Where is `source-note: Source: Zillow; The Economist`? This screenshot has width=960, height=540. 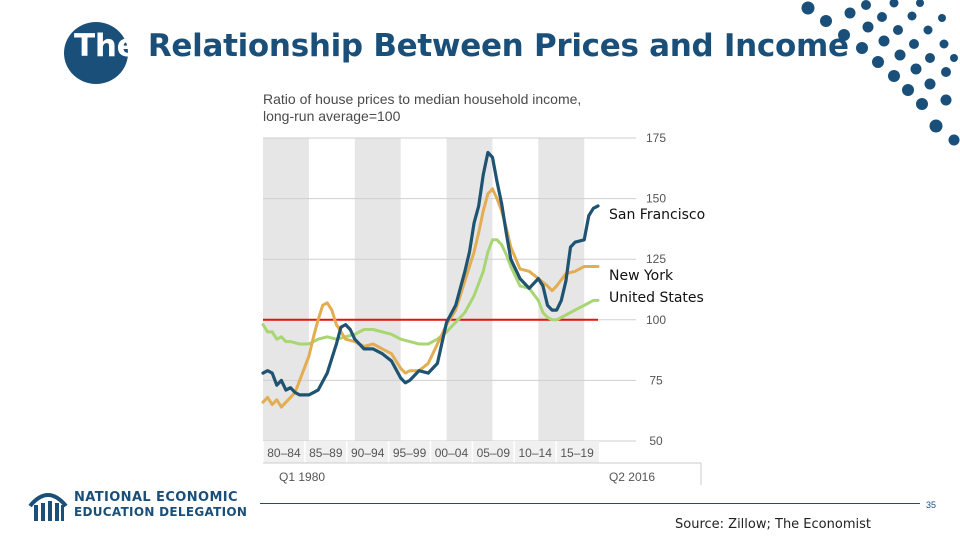 source-note: Source: Zillow; The Economist is located at coordinates (773, 524).